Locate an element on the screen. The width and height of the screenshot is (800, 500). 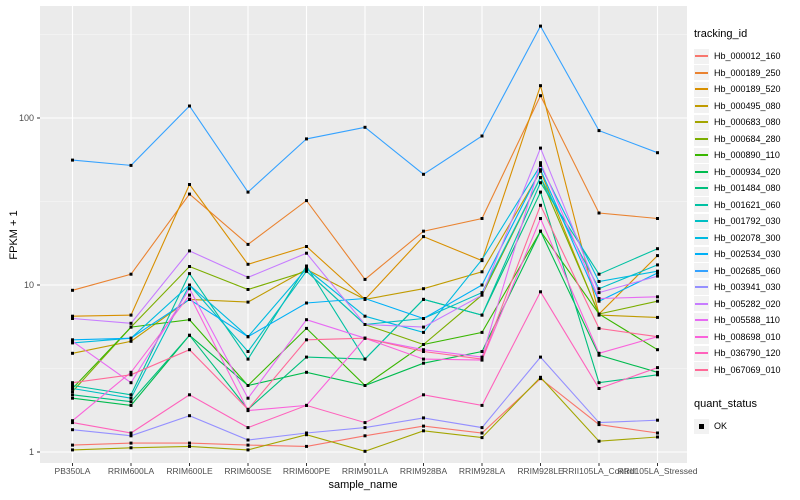
legend-entry: Hb_000189_520 is located at coordinates (737, 89).